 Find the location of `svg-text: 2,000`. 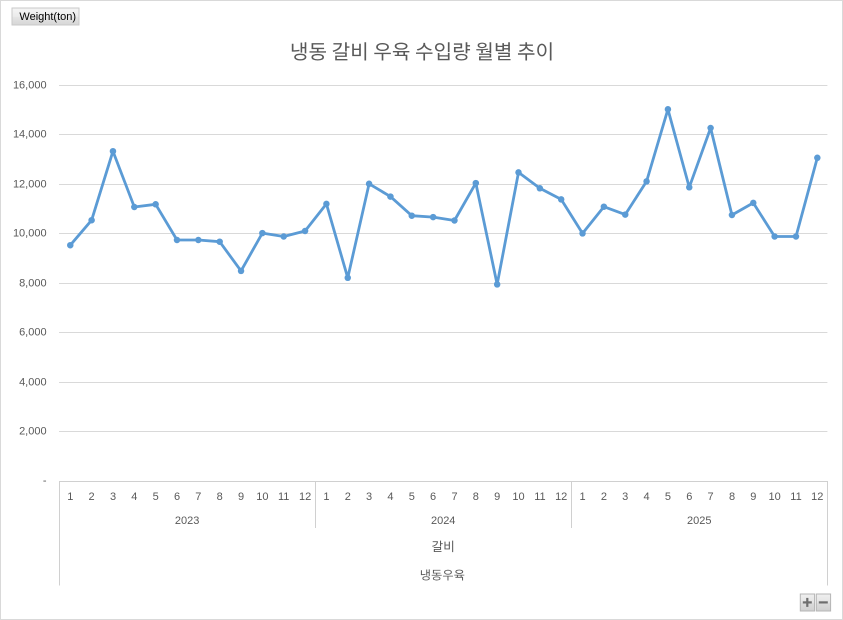

svg-text: 2,000 is located at coordinates (33, 432).